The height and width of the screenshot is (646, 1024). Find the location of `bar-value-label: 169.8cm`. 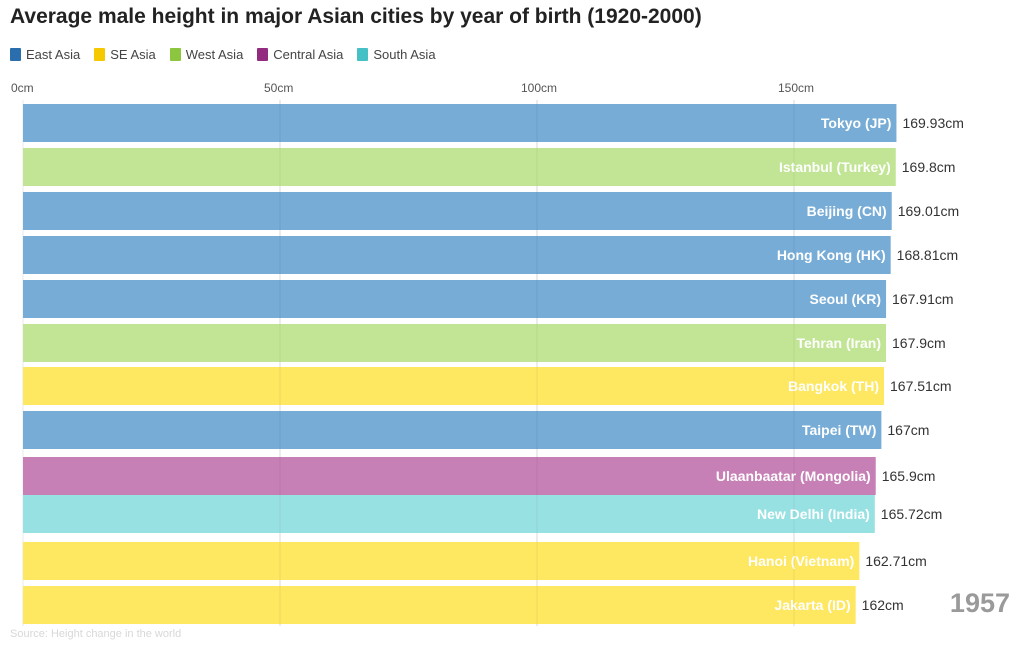

bar-value-label: 169.8cm is located at coordinates (929, 167).